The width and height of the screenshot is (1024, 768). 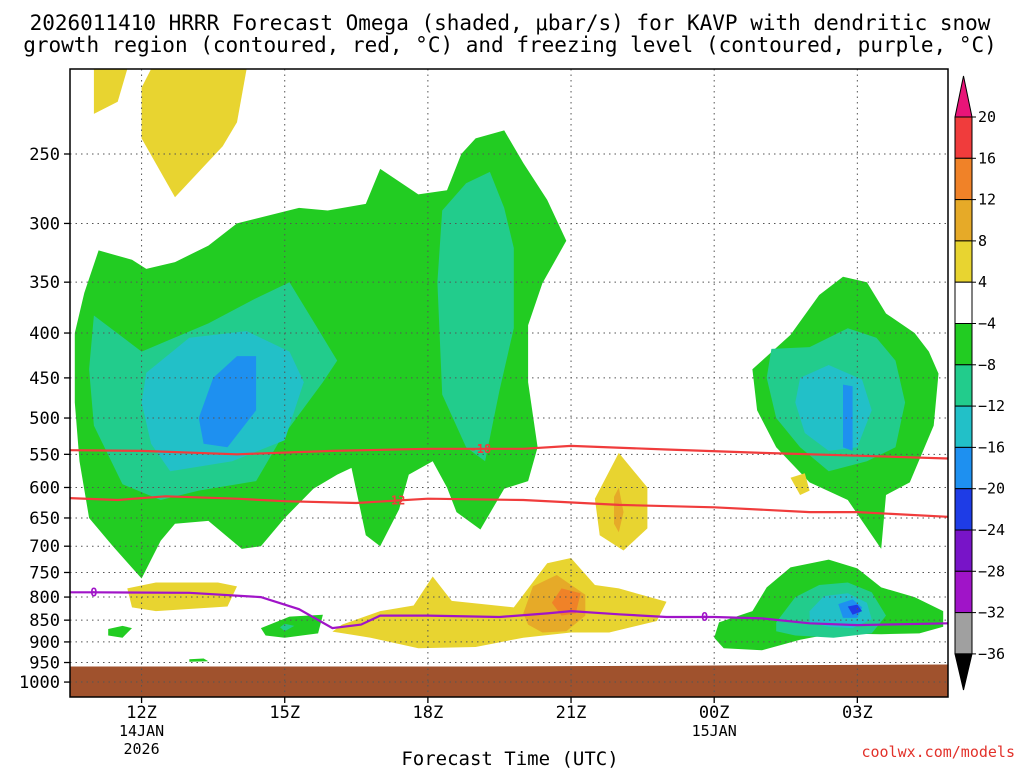 I want to click on colorbar: 20 16 12 8 4 −4 −8 −12 −16 −20 −24 −28 −32 −36, so click(x=979, y=383).